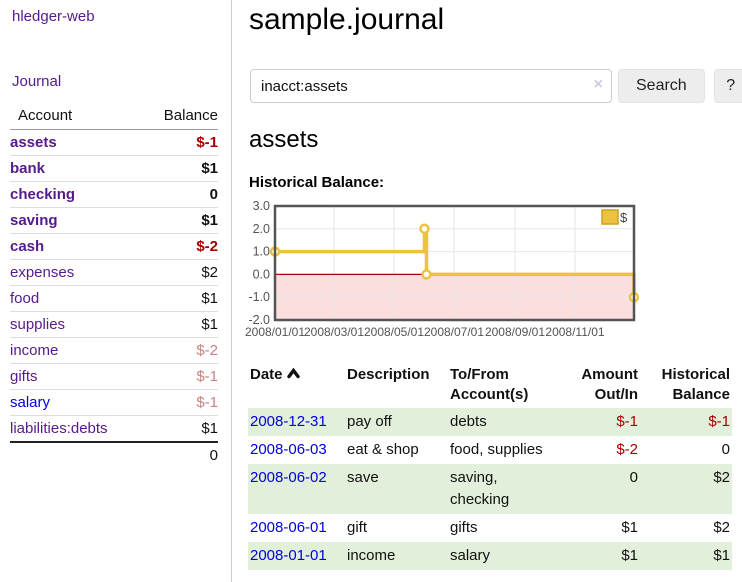  I want to click on transaction-description: save, so click(363, 477).